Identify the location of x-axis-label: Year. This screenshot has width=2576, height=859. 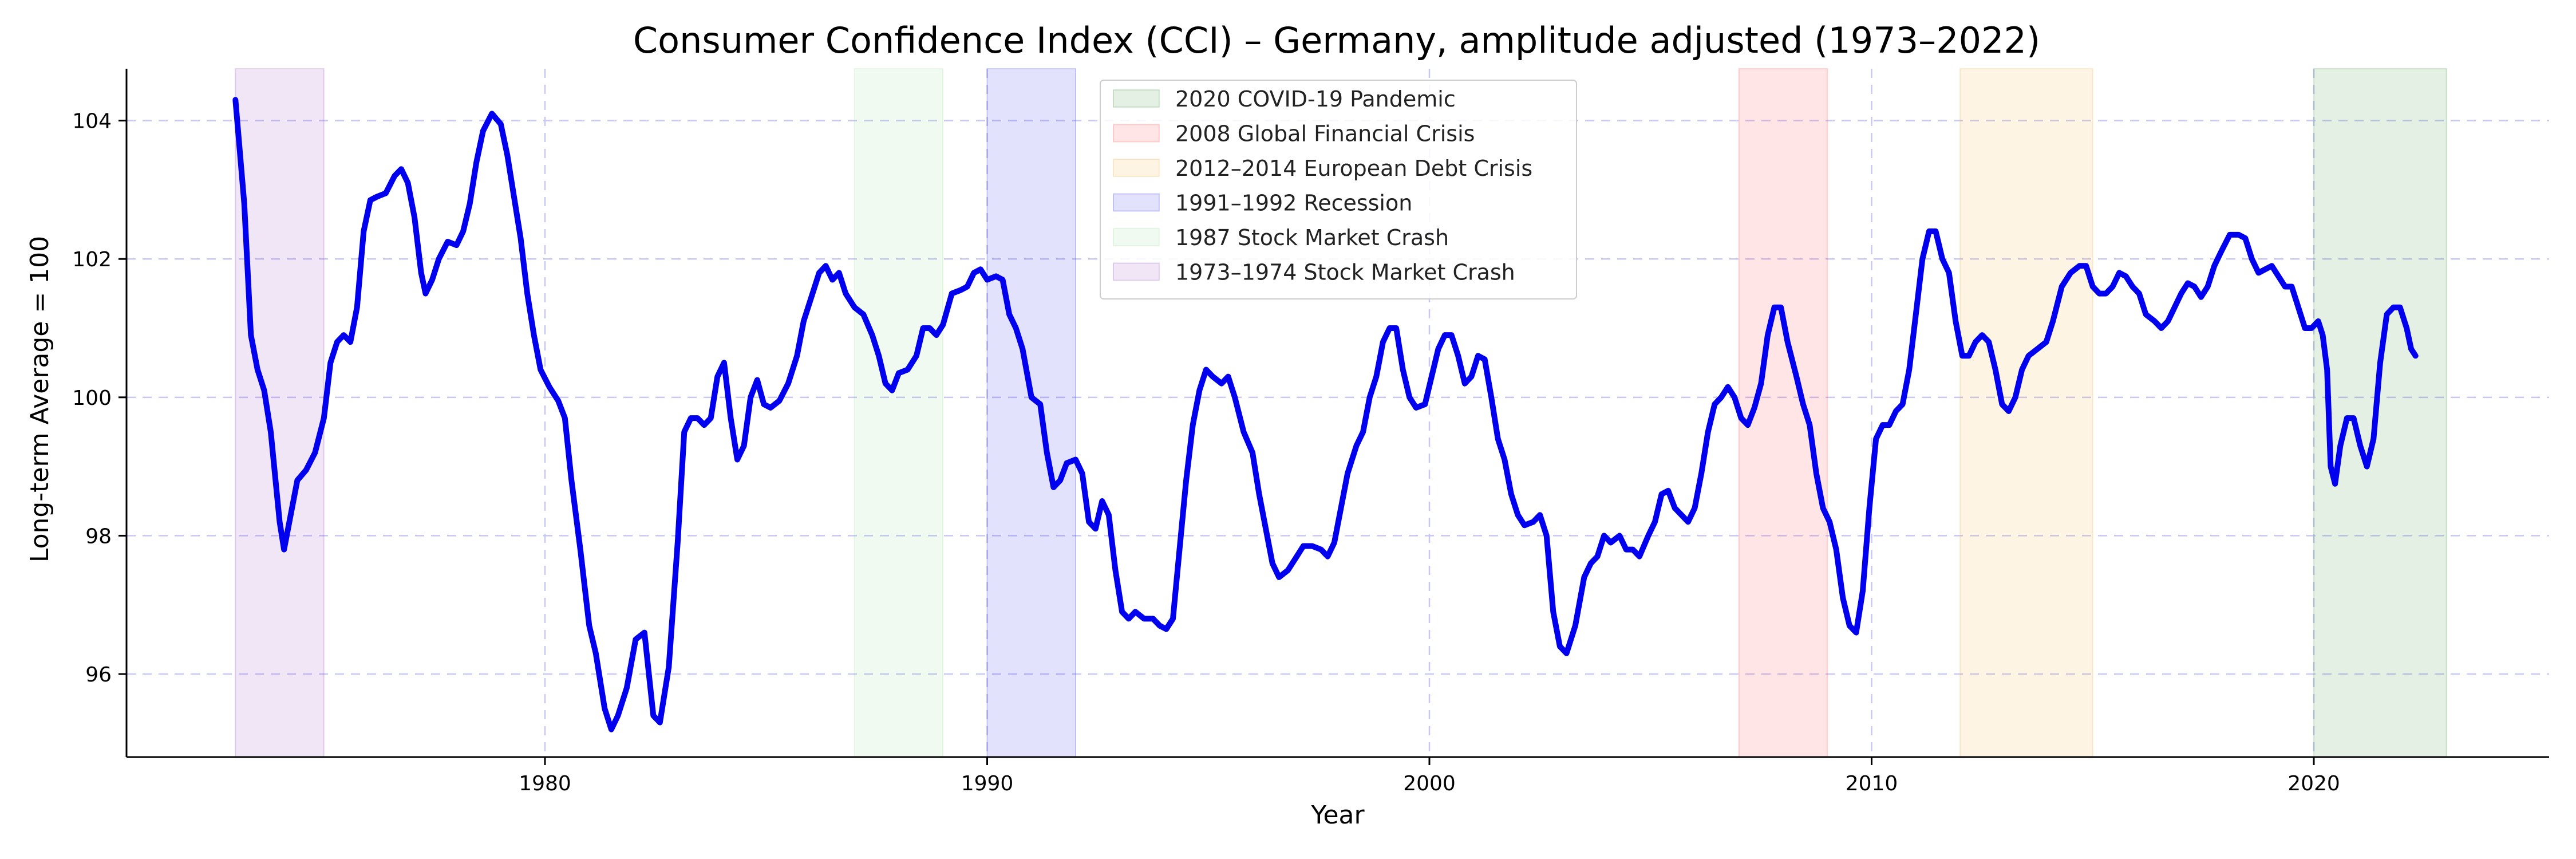
(1337, 815).